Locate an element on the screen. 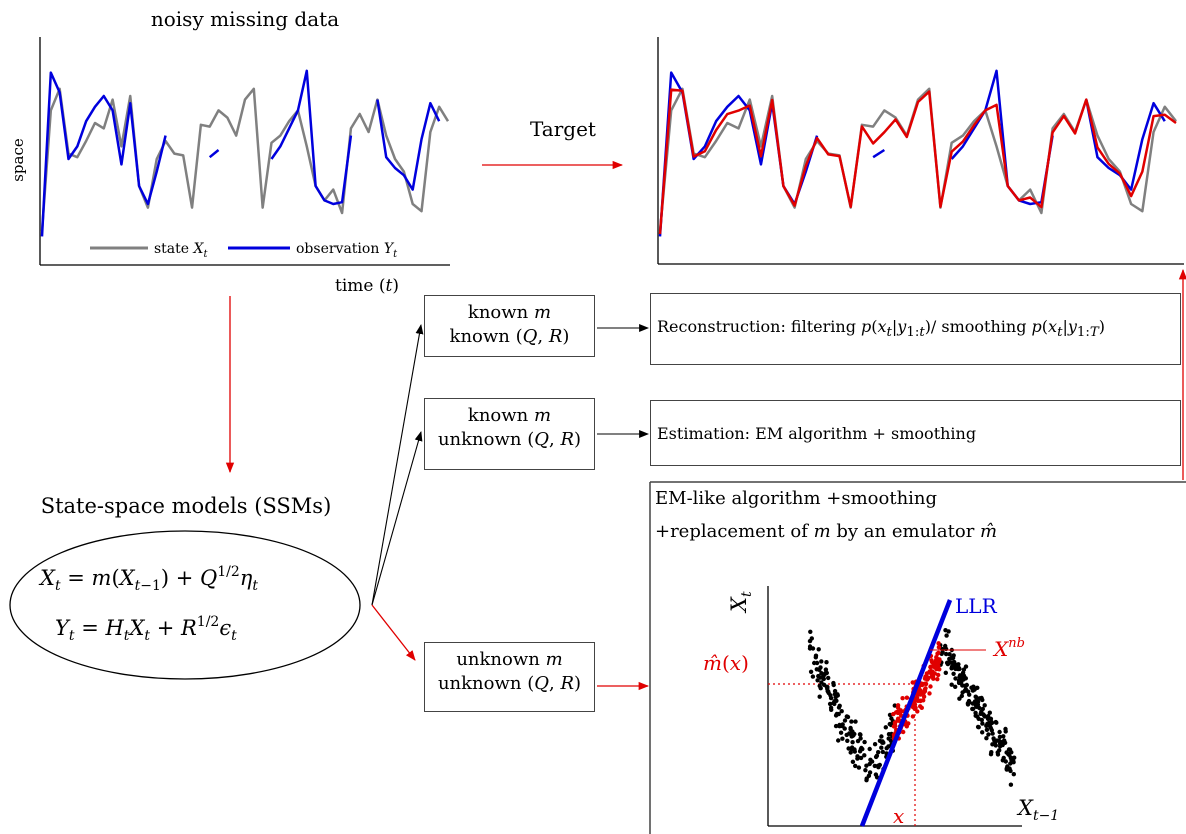 The image size is (1186, 834). case-unknown-m-unknown-qr: unknown m unknown (Q, R) is located at coordinates (509, 677).